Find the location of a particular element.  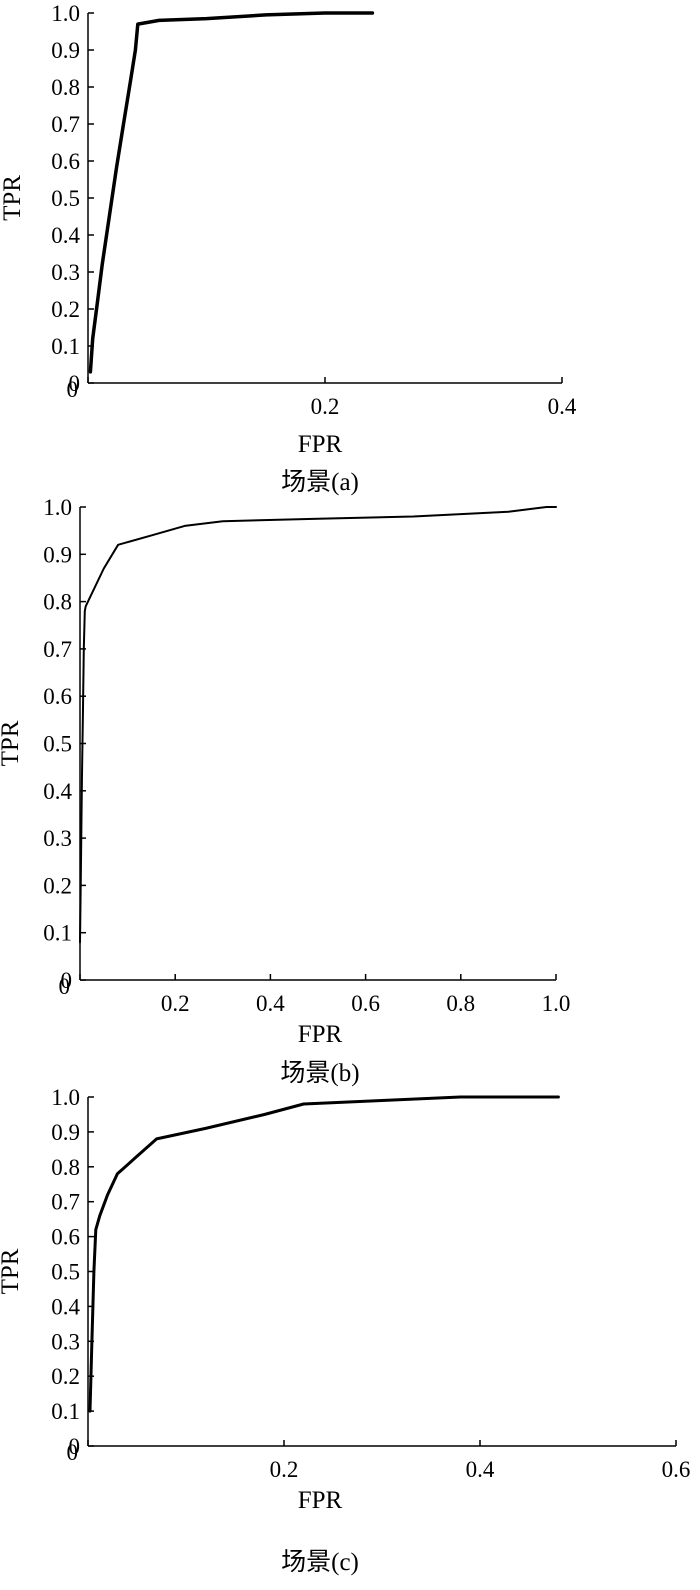

panel-caption: 场景(b) is located at coordinates (319, 1073).